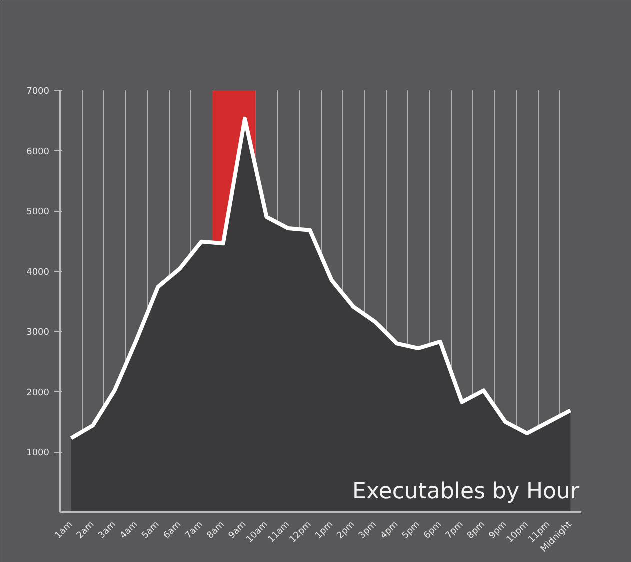  I want to click on y-tick-label: 6000, so click(38, 152).